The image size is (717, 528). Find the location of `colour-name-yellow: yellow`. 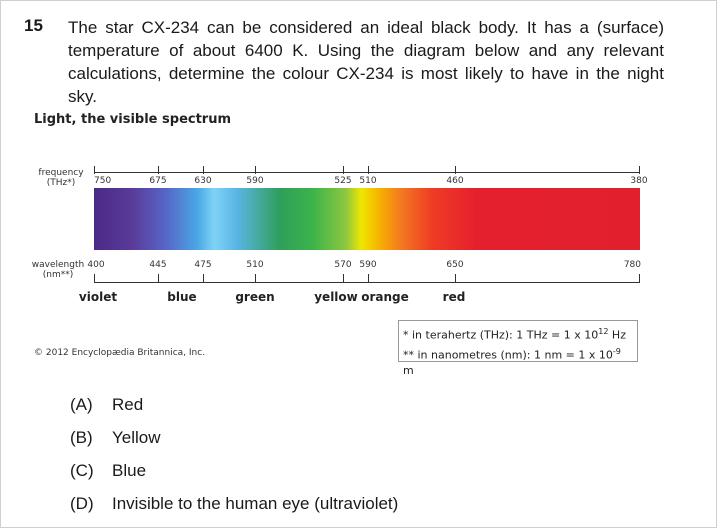

colour-name-yellow: yellow is located at coordinates (336, 297).